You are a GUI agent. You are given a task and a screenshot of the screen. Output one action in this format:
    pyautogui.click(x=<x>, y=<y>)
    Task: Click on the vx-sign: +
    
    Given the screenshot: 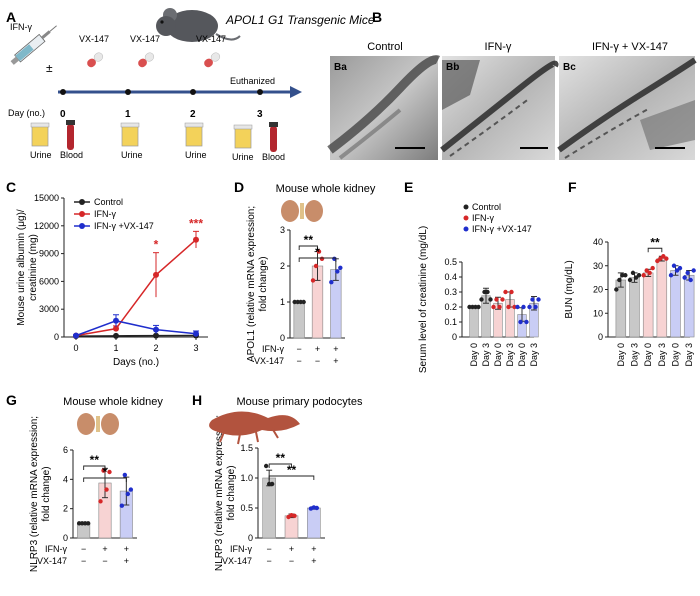 What is the action you would take?
    pyautogui.click(x=126, y=561)
    